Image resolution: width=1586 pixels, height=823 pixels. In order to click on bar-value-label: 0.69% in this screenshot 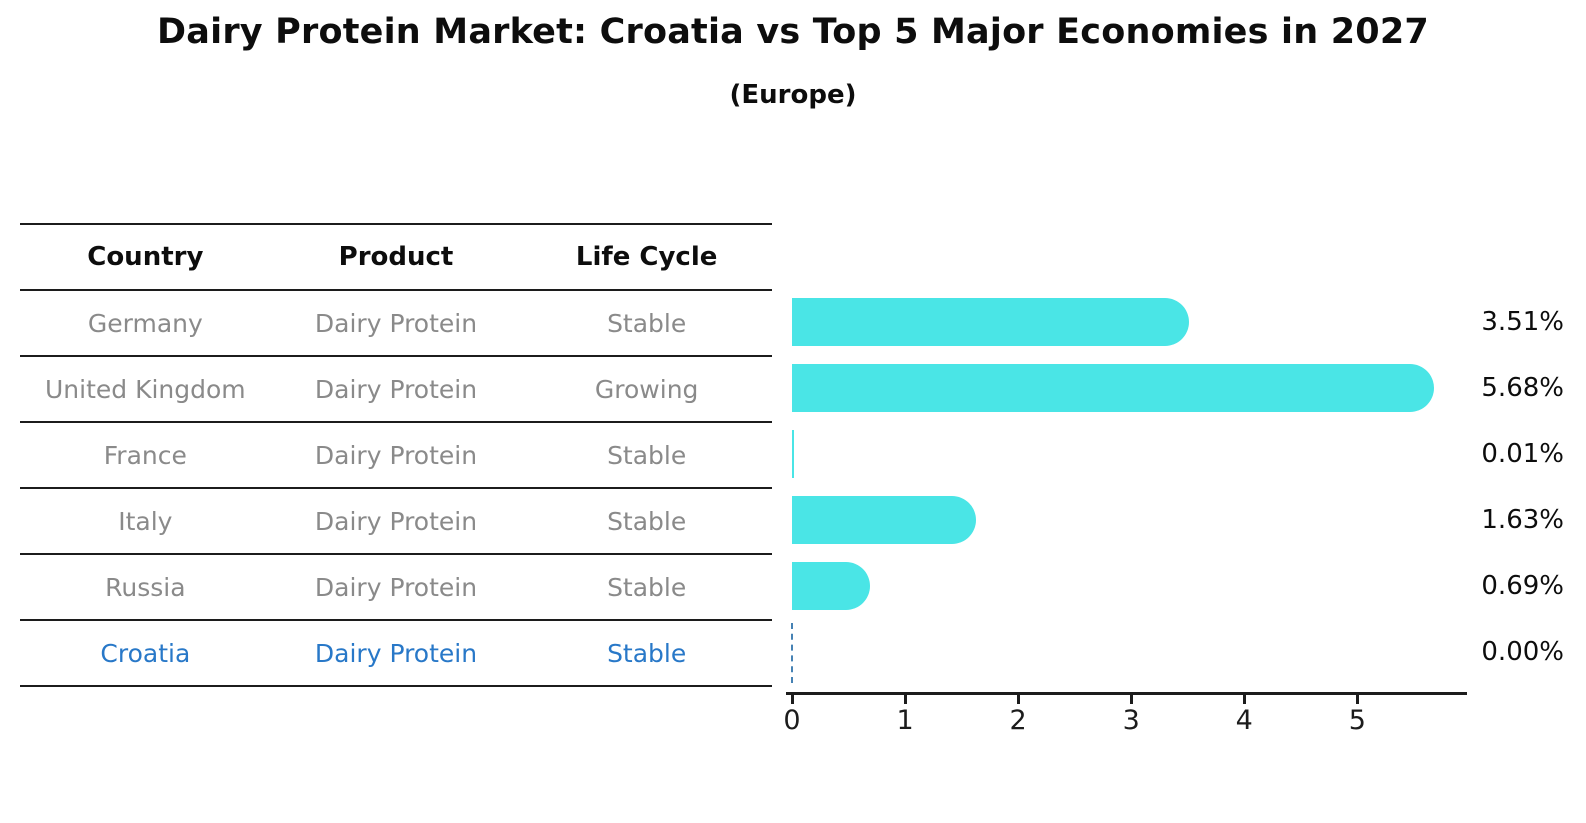, I will do `click(1522, 586)`.